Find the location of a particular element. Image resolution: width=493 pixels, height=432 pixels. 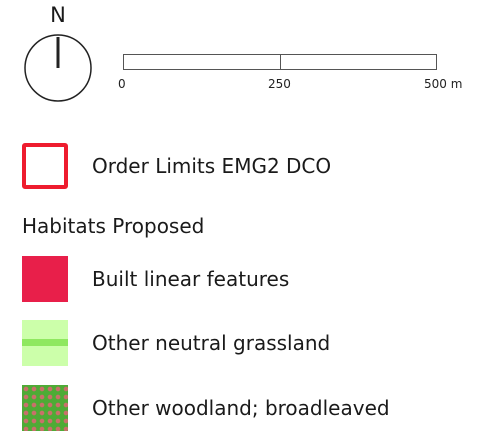

broadleaved-woodland-swatch-icon is located at coordinates (45, 408).